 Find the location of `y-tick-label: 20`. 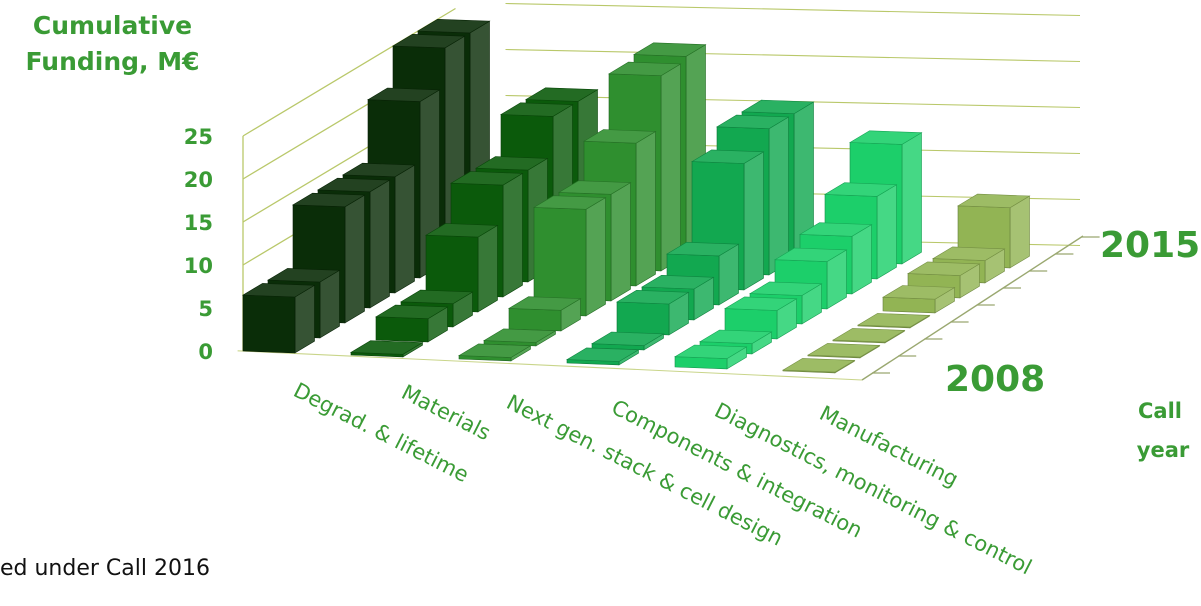

y-tick-label: 20 is located at coordinates (198, 180).